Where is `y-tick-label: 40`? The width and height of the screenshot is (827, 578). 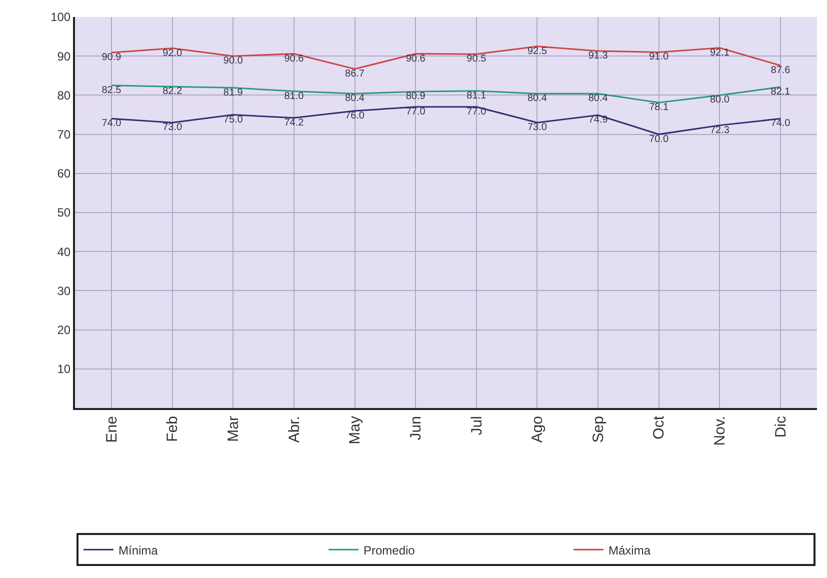 y-tick-label: 40 is located at coordinates (64, 251).